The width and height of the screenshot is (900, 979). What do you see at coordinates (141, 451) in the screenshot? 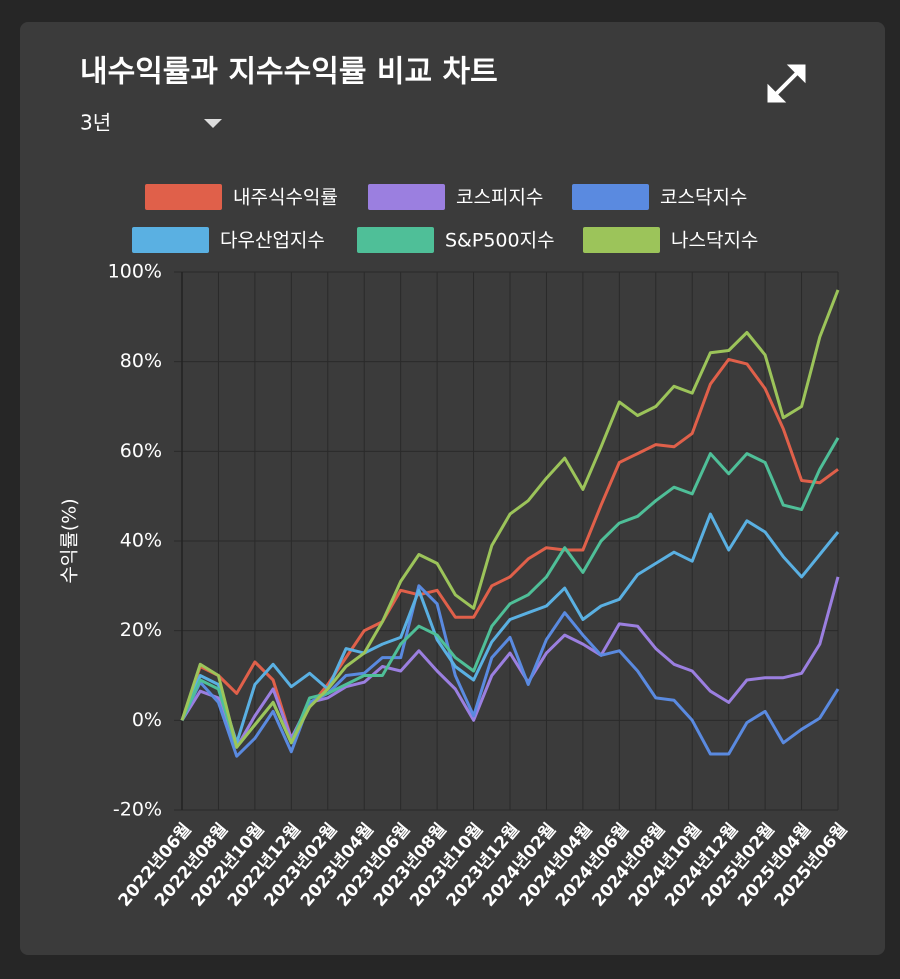
I see `y-tick-label: 60%` at bounding box center [141, 451].